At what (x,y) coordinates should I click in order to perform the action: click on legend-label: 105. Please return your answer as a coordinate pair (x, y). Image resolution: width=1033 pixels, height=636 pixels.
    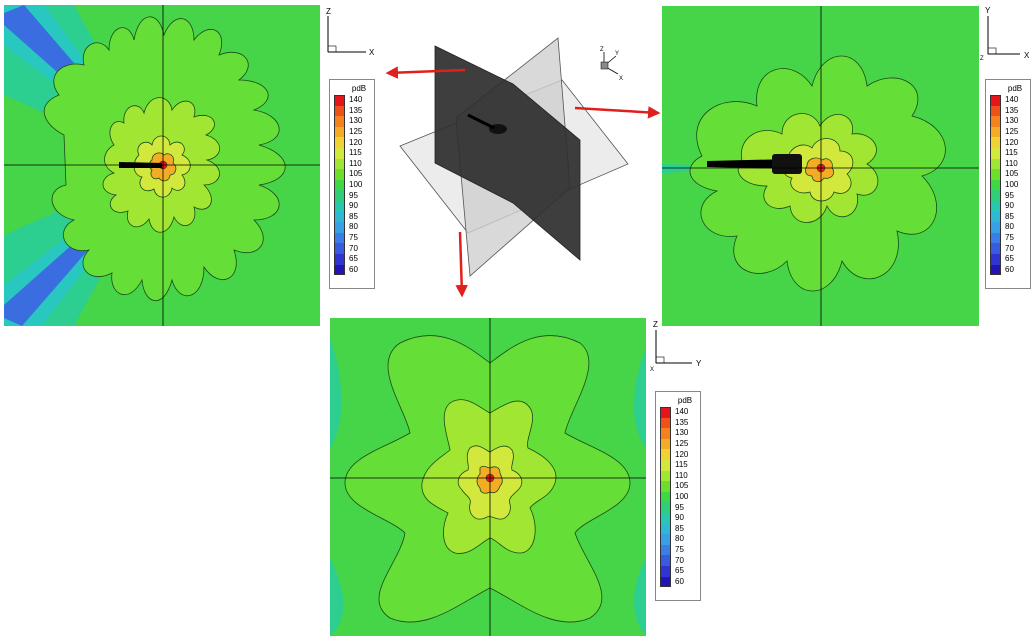
    Looking at the image, I should click on (1012, 174).